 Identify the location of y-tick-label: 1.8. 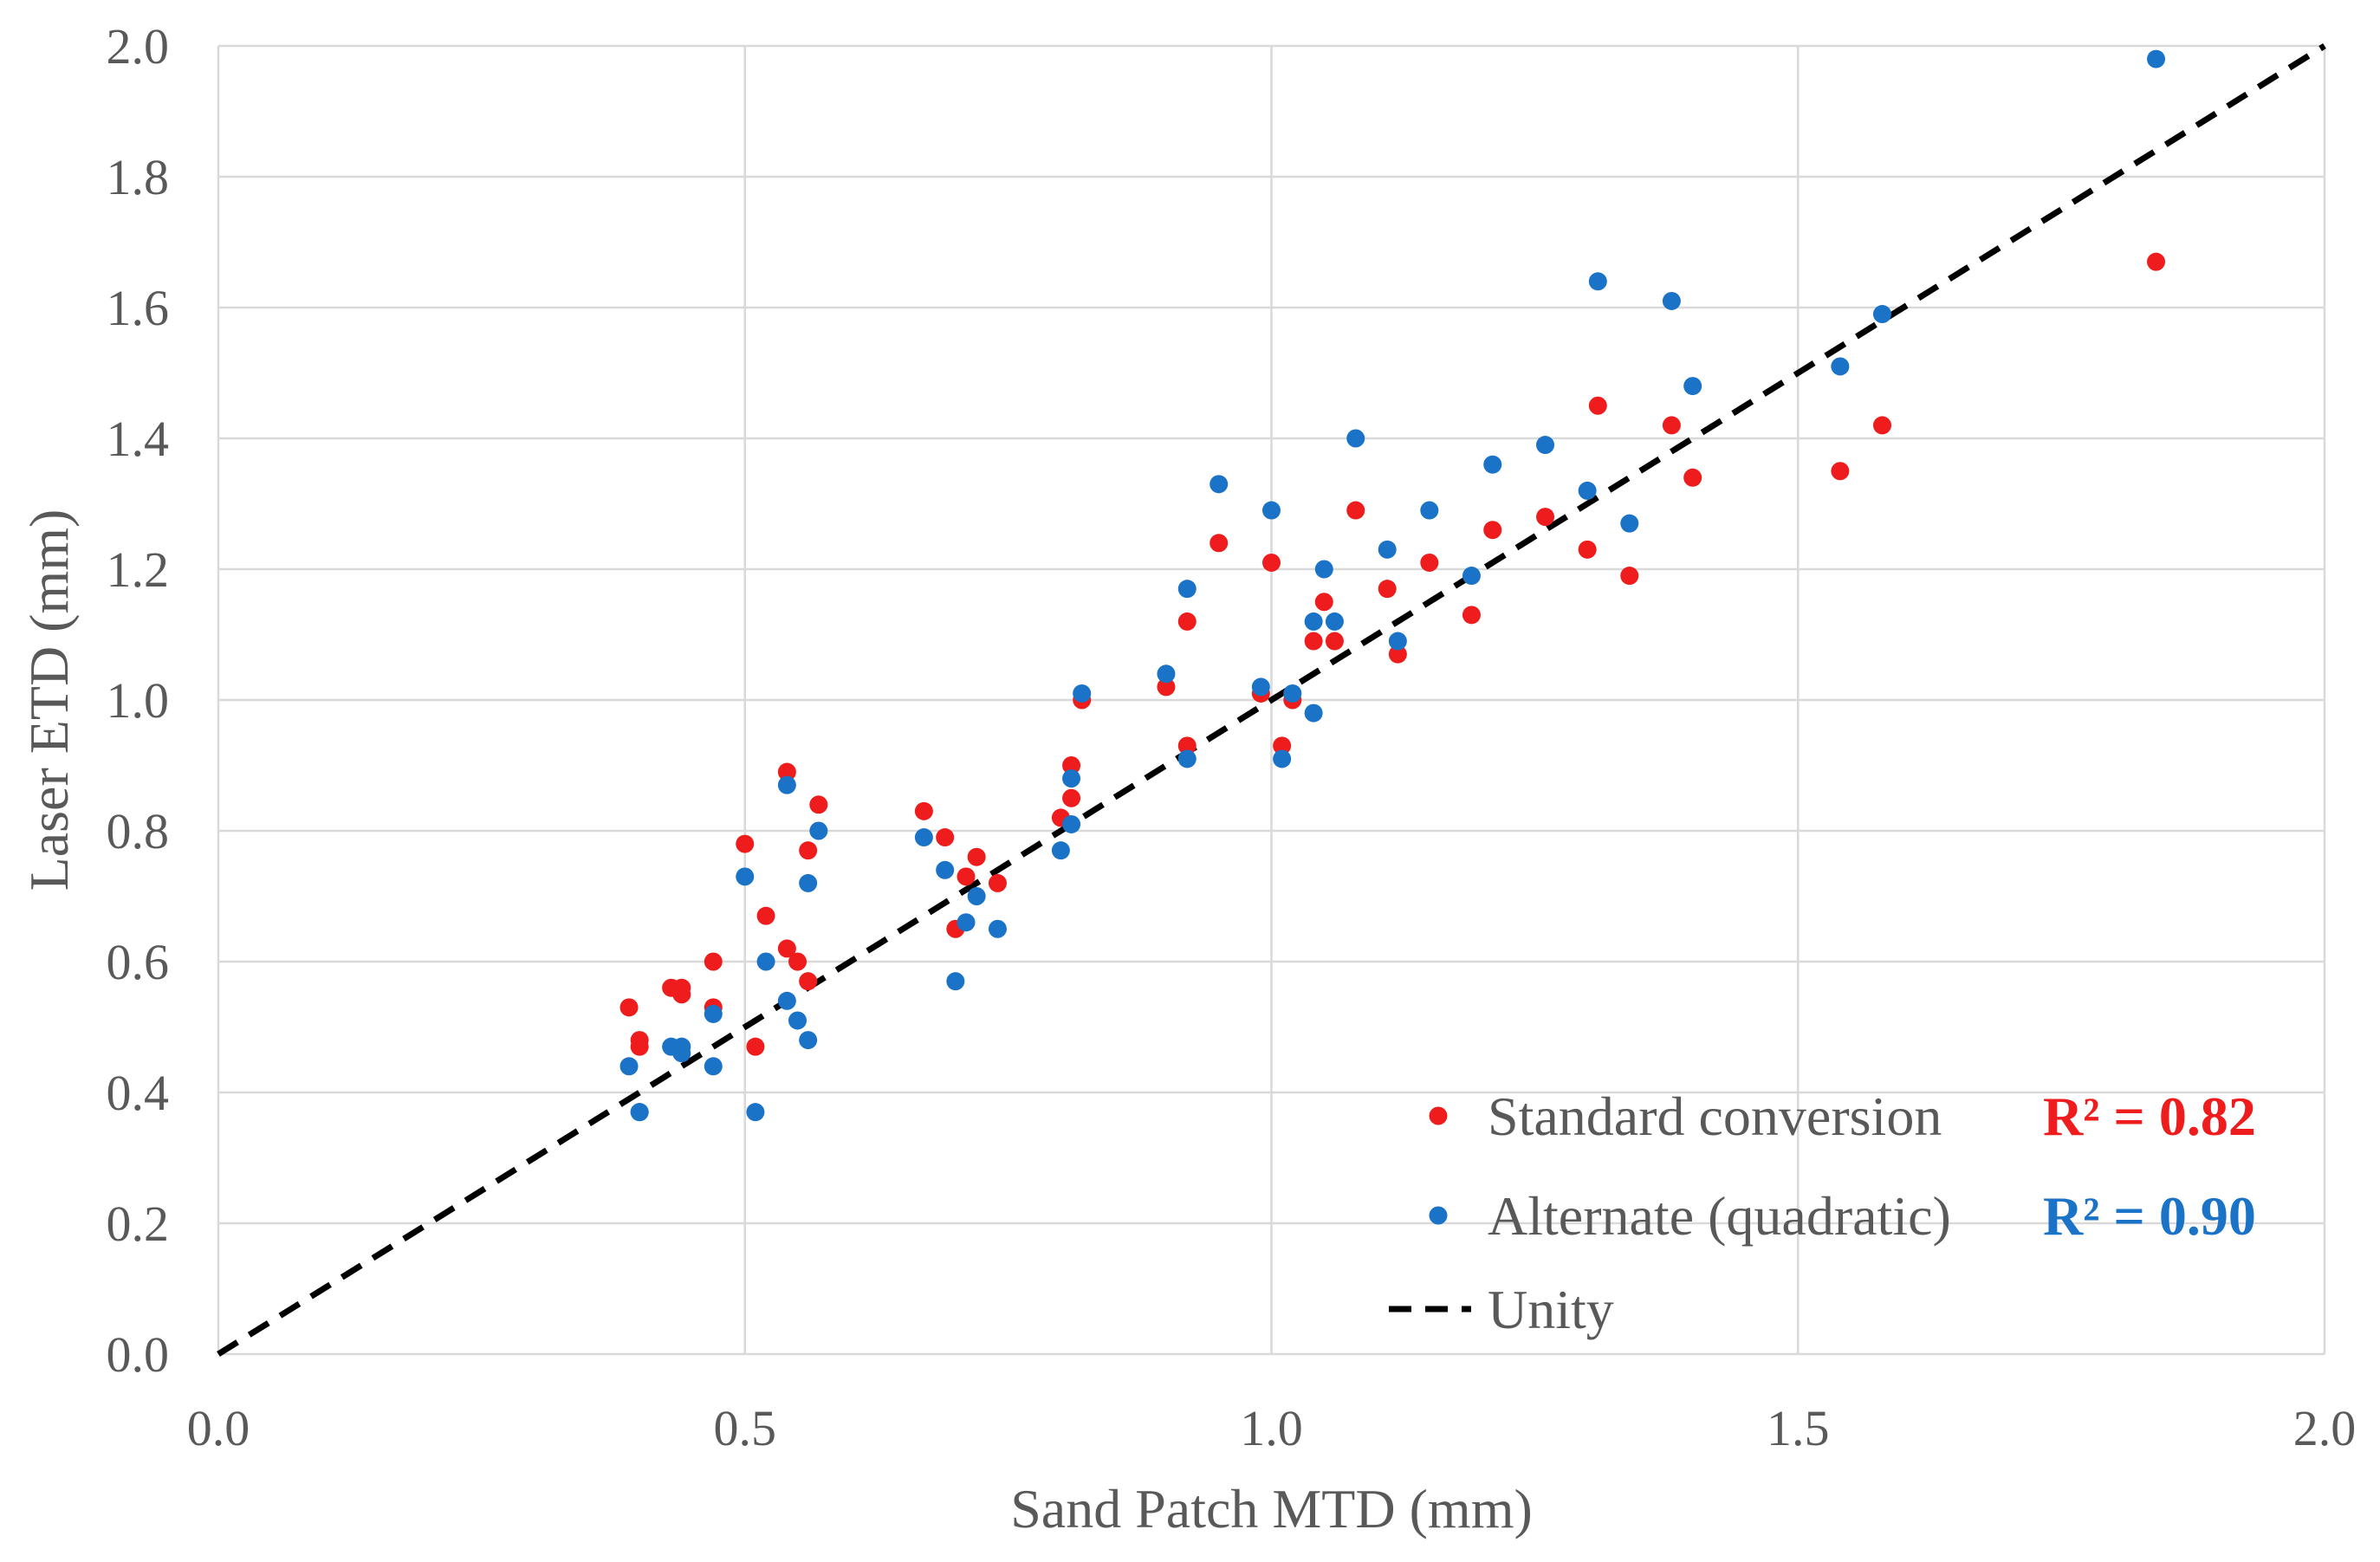
(138, 177).